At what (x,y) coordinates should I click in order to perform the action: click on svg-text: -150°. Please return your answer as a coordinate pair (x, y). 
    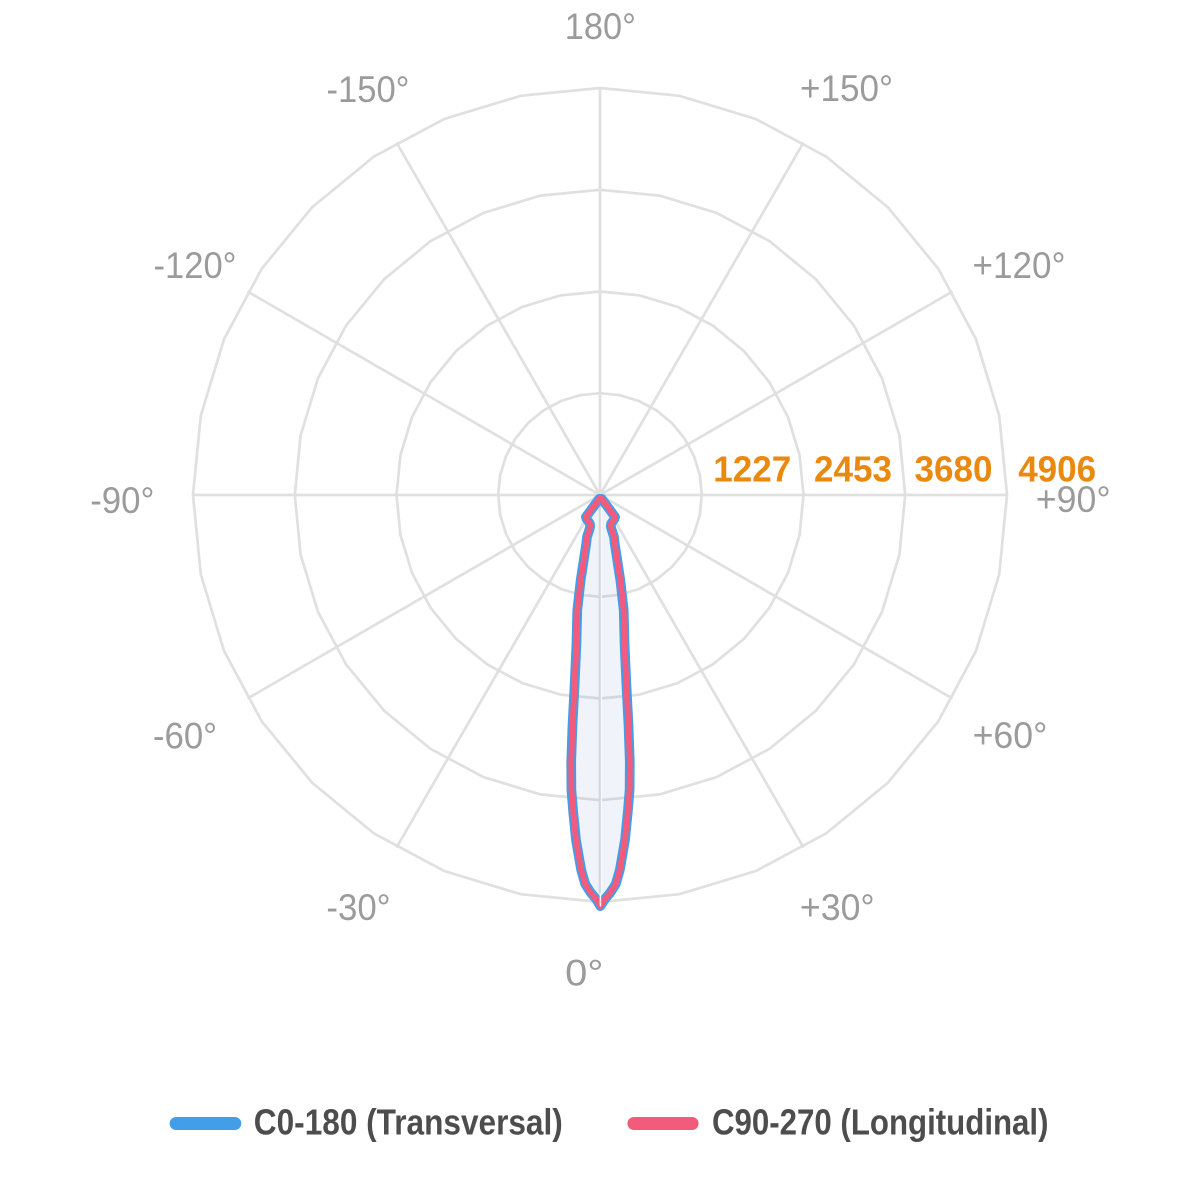
    Looking at the image, I should click on (368, 89).